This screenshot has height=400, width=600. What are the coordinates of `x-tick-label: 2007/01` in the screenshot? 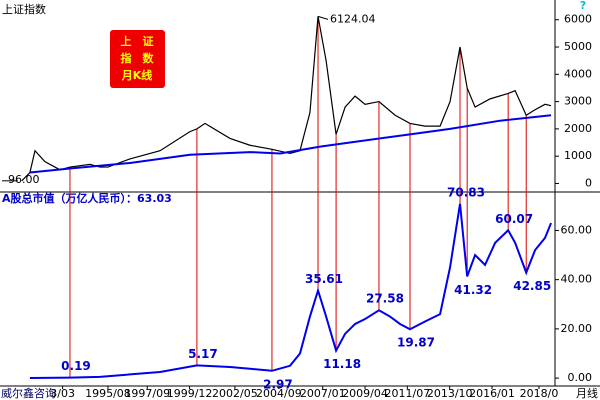 It's located at (323, 393).